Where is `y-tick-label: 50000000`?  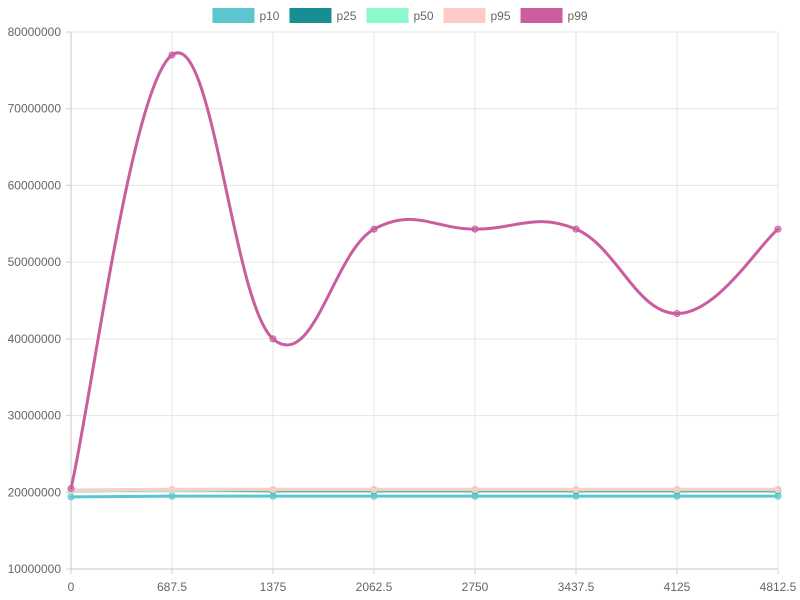
y-tick-label: 50000000 is located at coordinates (35, 262).